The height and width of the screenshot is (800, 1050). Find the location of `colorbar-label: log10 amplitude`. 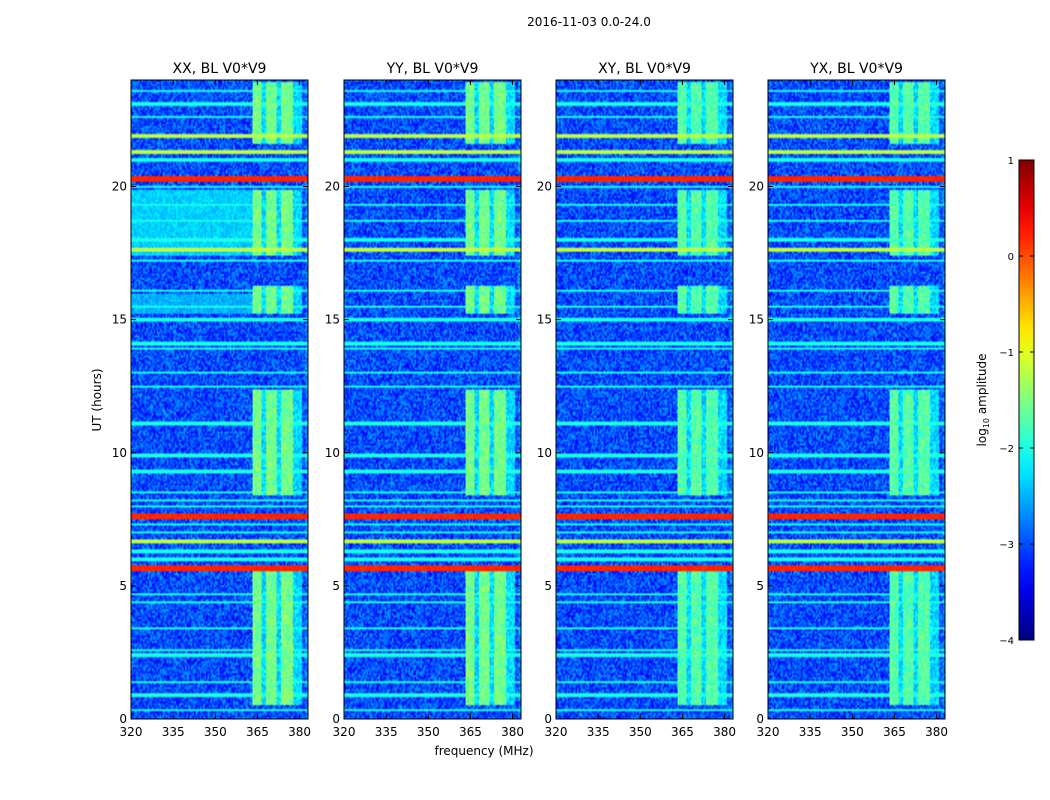

colorbar-label: log10 amplitude is located at coordinates (983, 400).